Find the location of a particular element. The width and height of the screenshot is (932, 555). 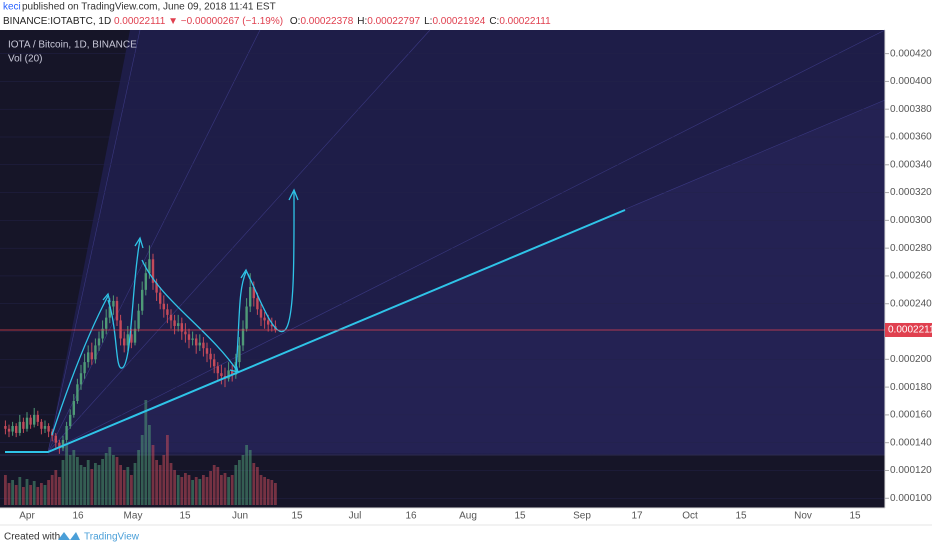

ohlc-label: C: is located at coordinates (494, 21).